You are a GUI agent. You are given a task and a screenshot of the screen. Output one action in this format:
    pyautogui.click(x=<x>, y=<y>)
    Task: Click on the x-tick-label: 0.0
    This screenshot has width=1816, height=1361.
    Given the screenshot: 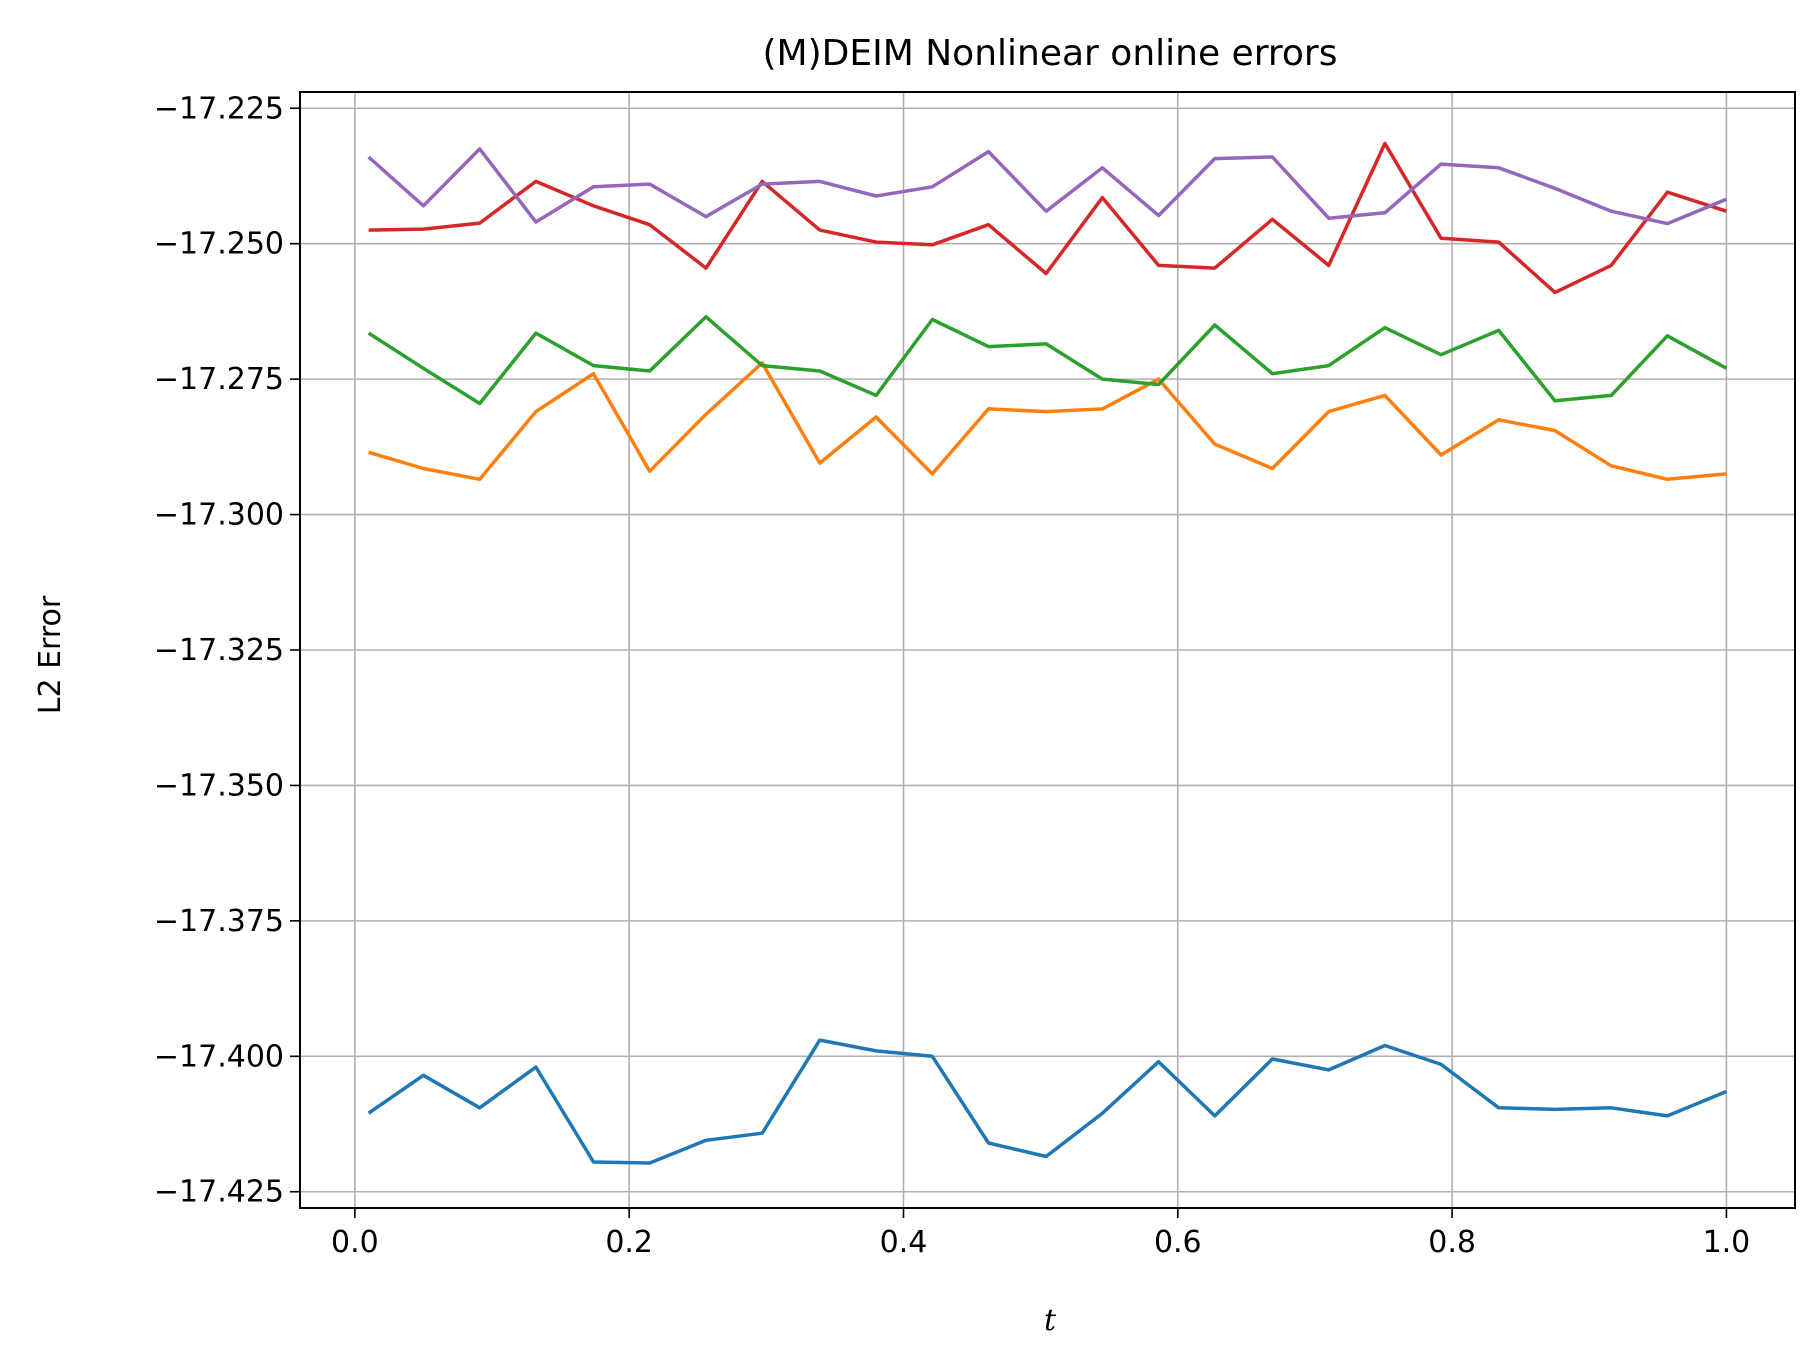 What is the action you would take?
    pyautogui.click(x=355, y=1242)
    